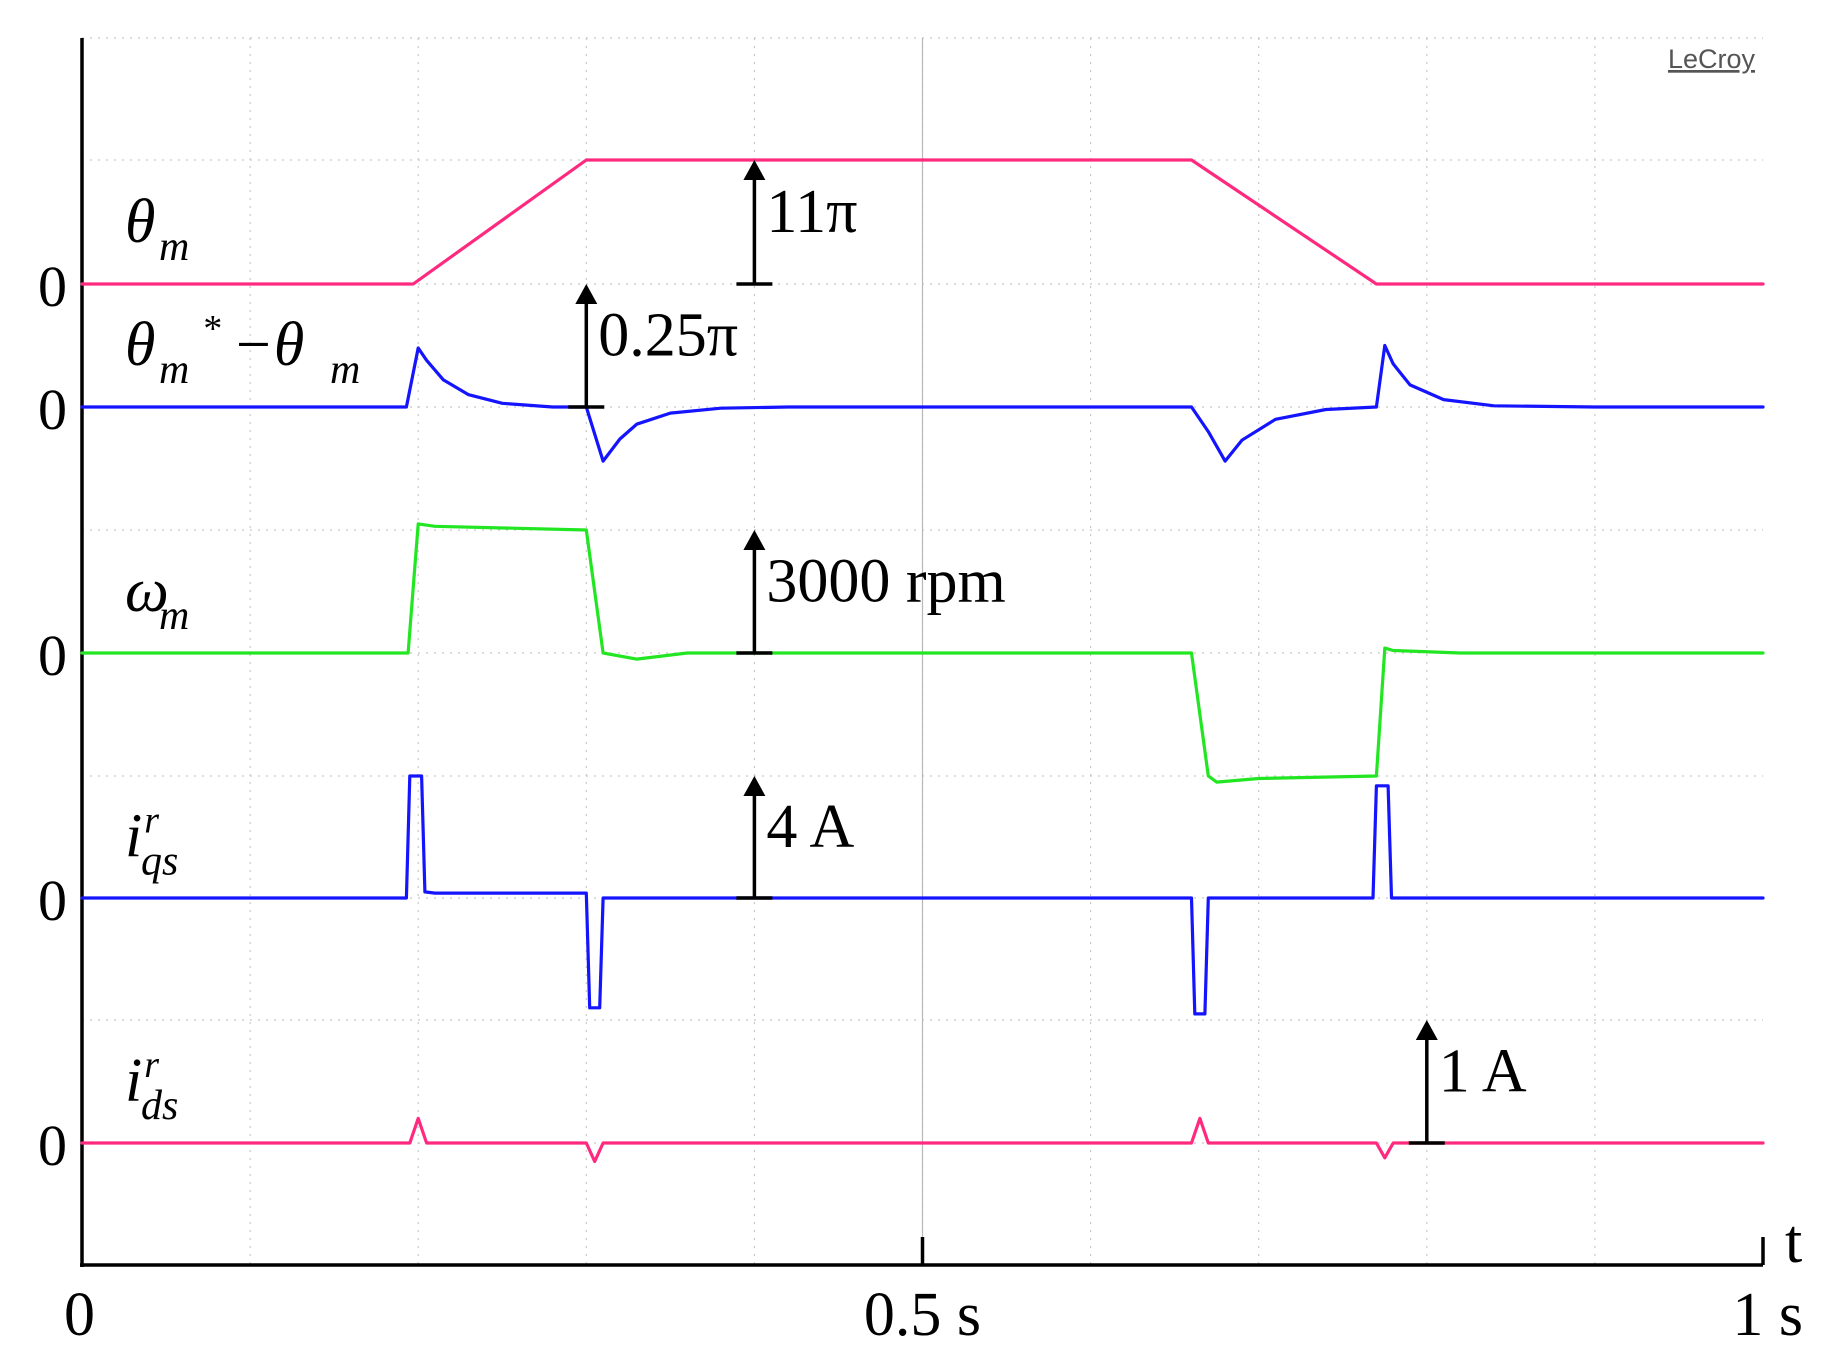  What do you see at coordinates (268, 345) in the screenshot?
I see `trace-name-rest: −θ` at bounding box center [268, 345].